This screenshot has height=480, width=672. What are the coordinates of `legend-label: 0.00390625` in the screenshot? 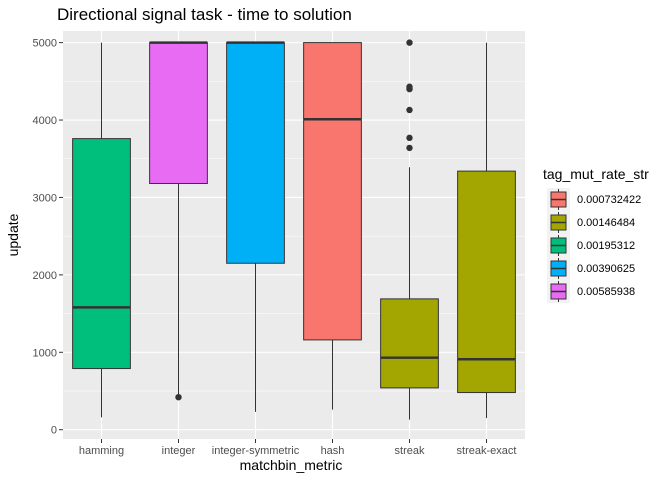 It's located at (606, 269).